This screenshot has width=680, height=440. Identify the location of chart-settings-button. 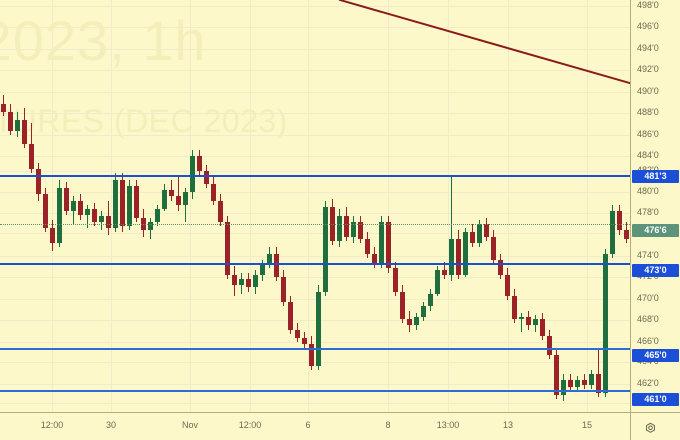
(650, 427).